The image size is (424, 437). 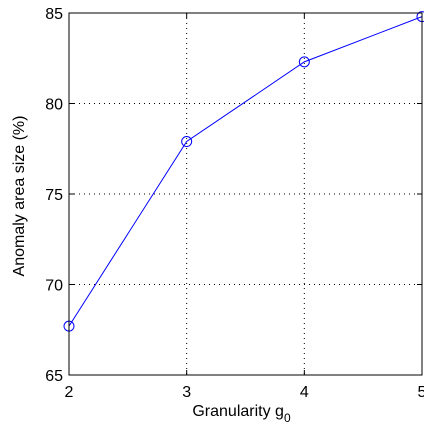 What do you see at coordinates (304, 392) in the screenshot?
I see `x-tick-label: 4` at bounding box center [304, 392].